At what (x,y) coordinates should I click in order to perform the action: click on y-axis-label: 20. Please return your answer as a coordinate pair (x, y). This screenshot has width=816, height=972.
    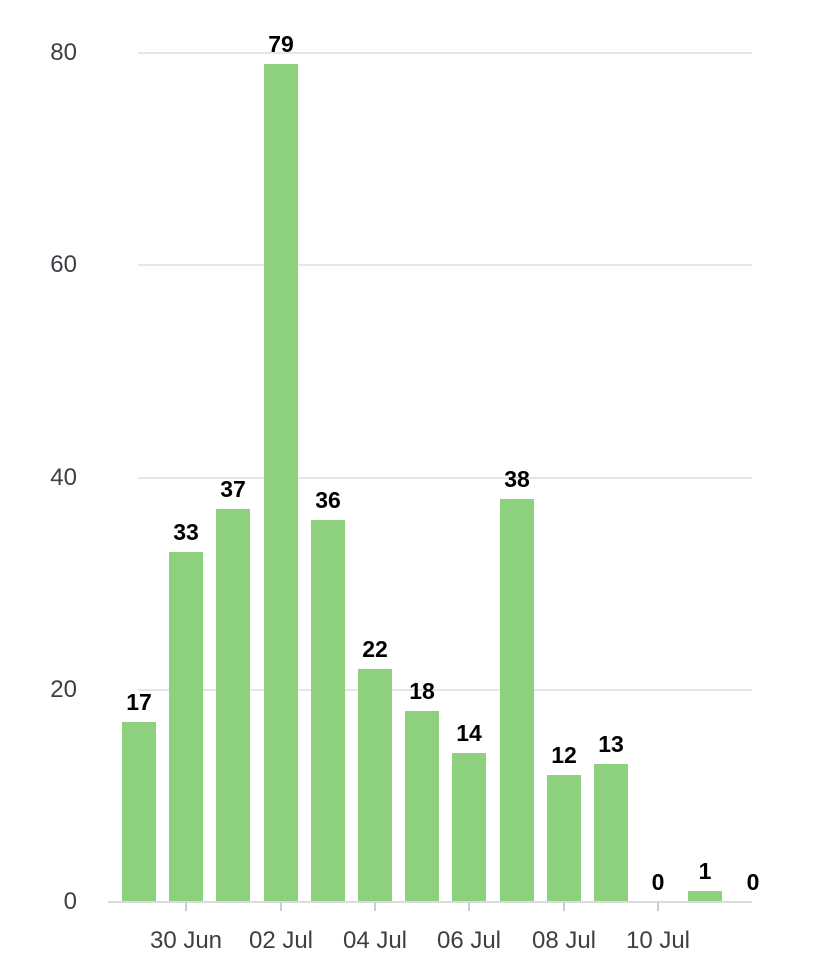
    Looking at the image, I should click on (63, 689).